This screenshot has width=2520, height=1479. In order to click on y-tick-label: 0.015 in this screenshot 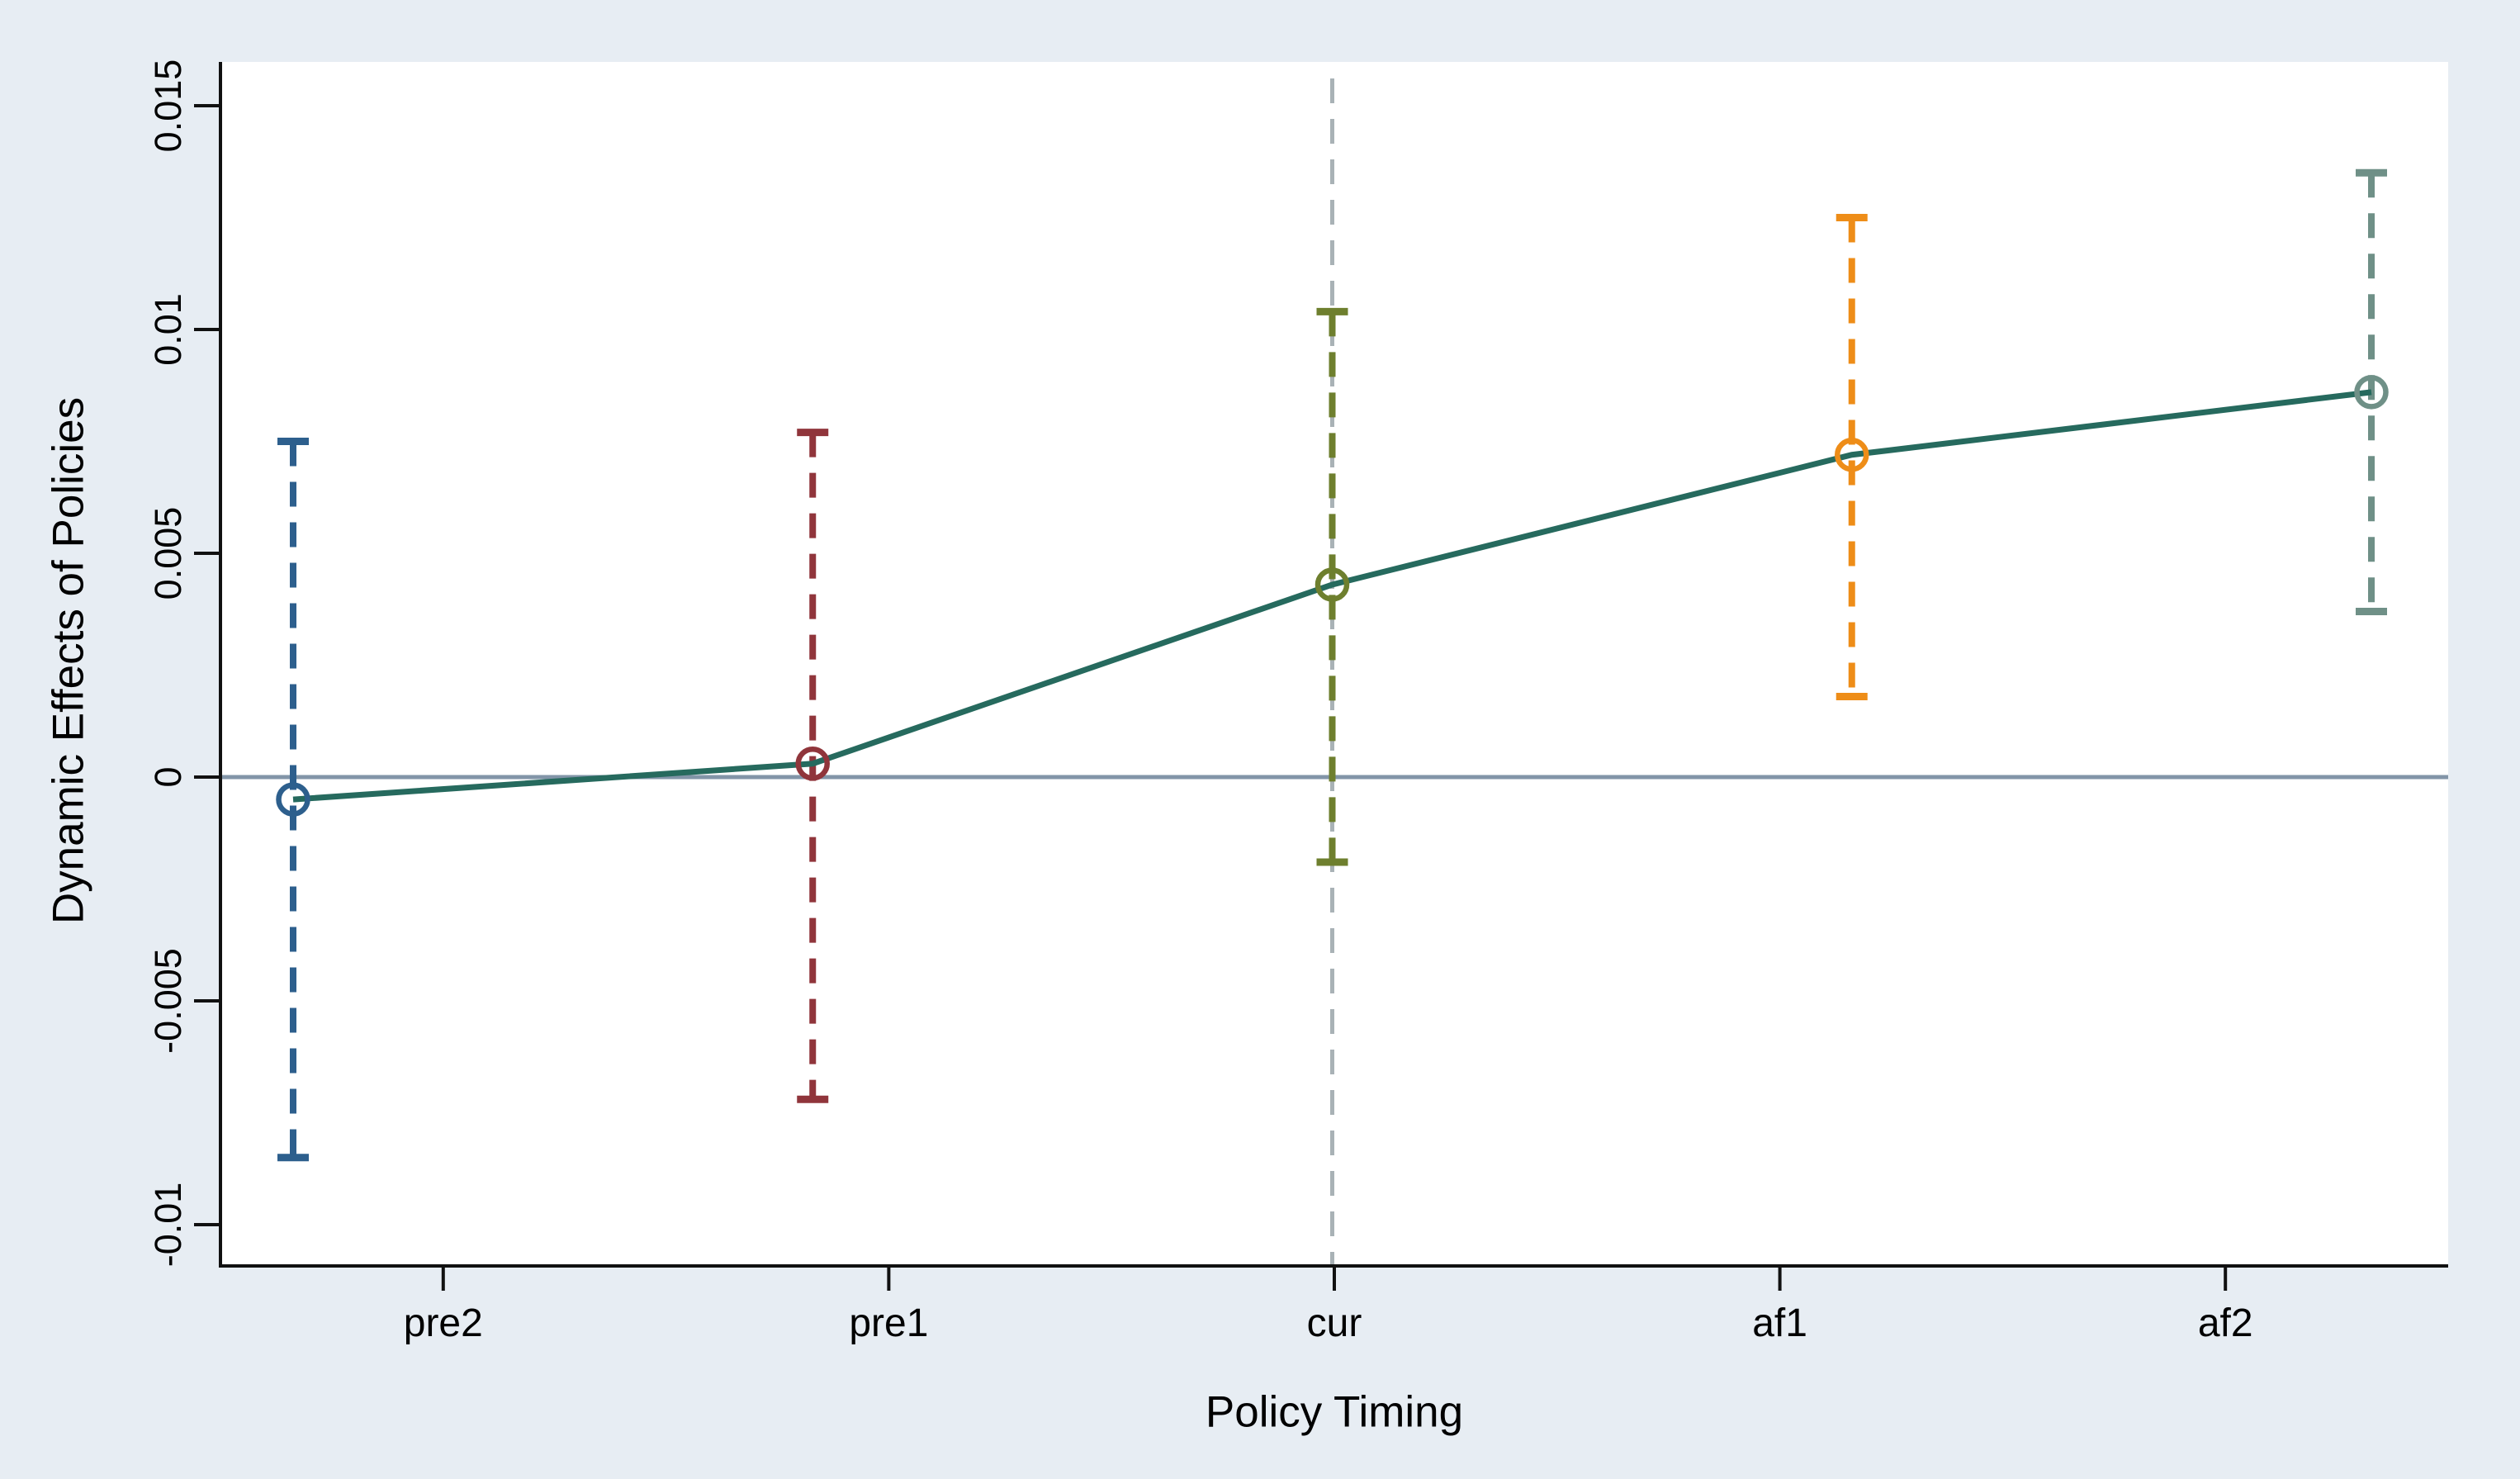, I will do `click(168, 106)`.